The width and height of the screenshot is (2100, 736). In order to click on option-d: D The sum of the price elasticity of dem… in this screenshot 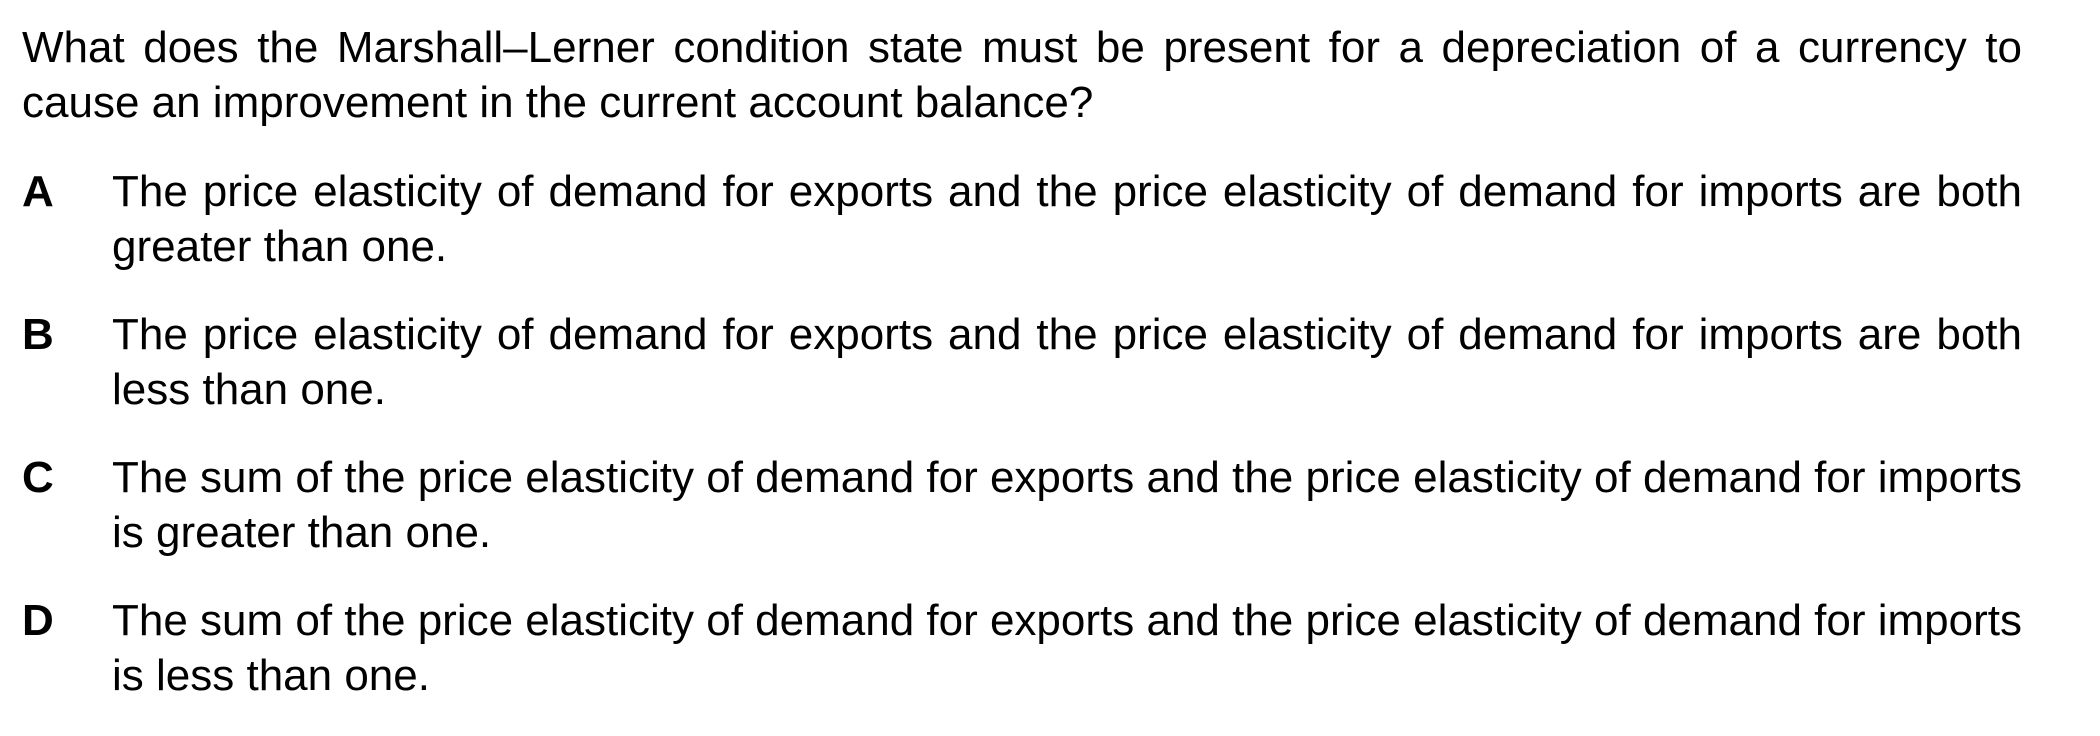, I will do `click(1032, 648)`.